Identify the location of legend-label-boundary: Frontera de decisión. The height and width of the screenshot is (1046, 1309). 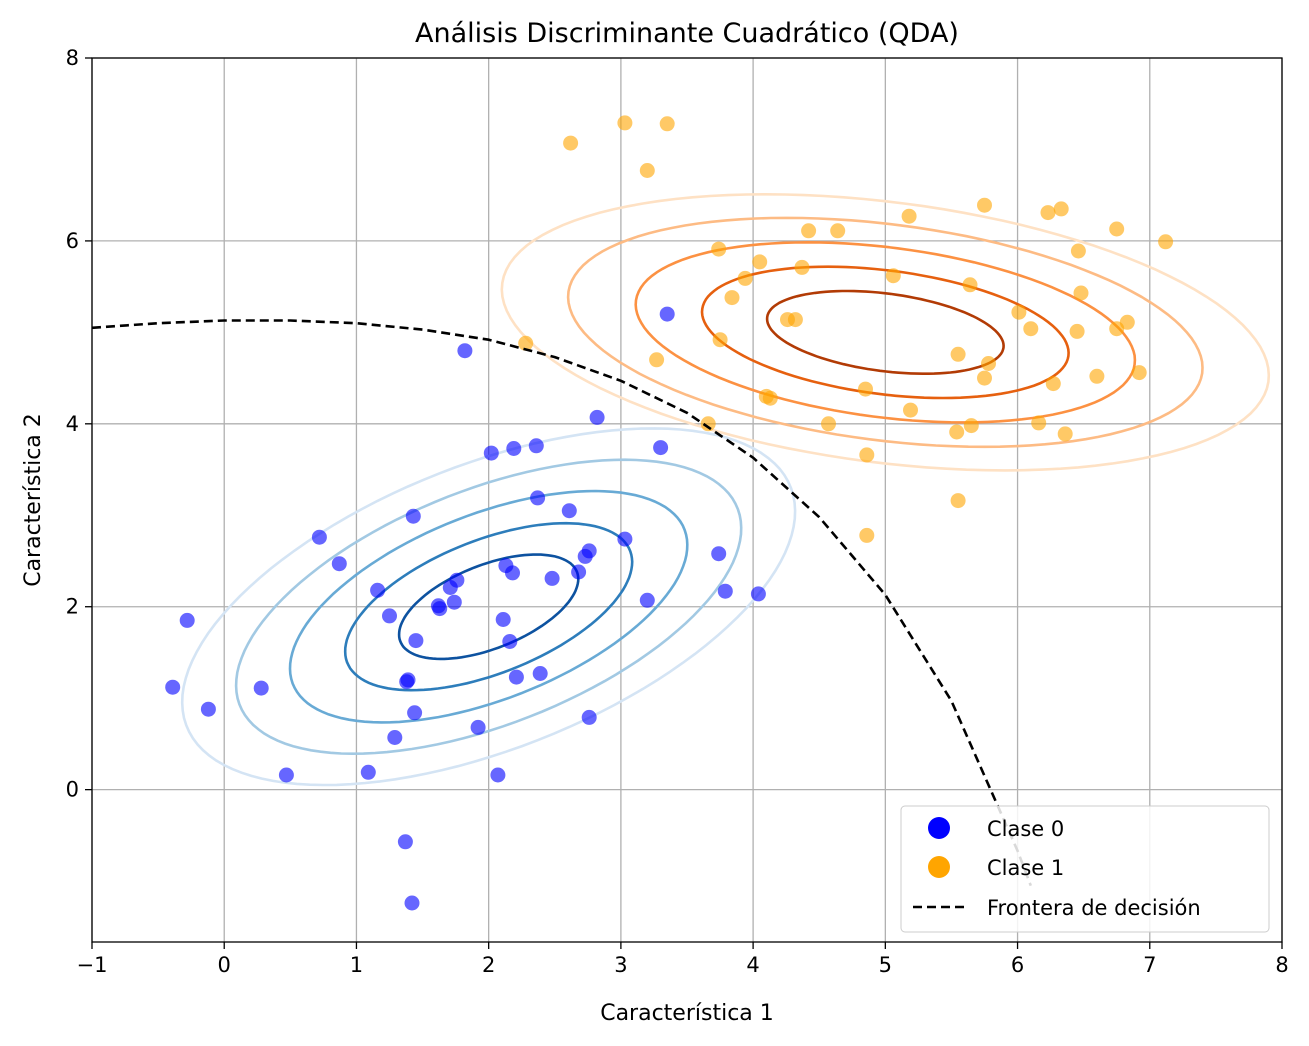
(1094, 908).